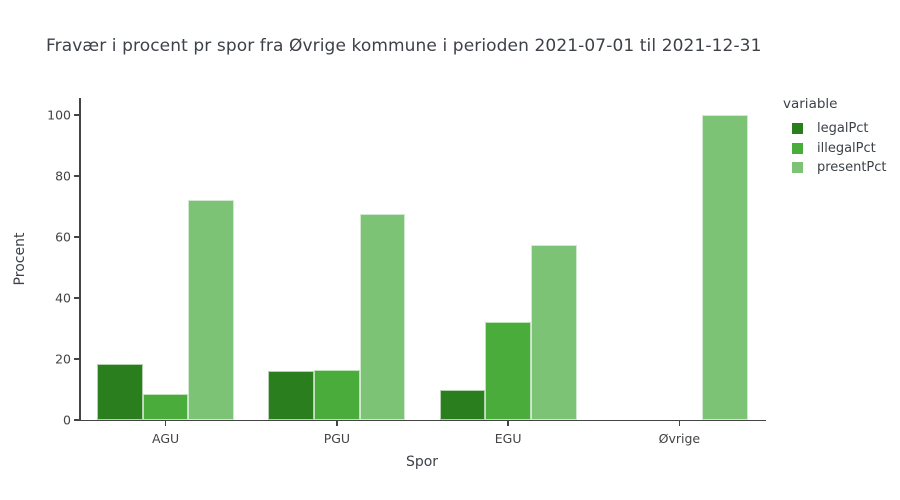 This screenshot has height=500, width=900. I want to click on x-axis-line, so click(422, 420).